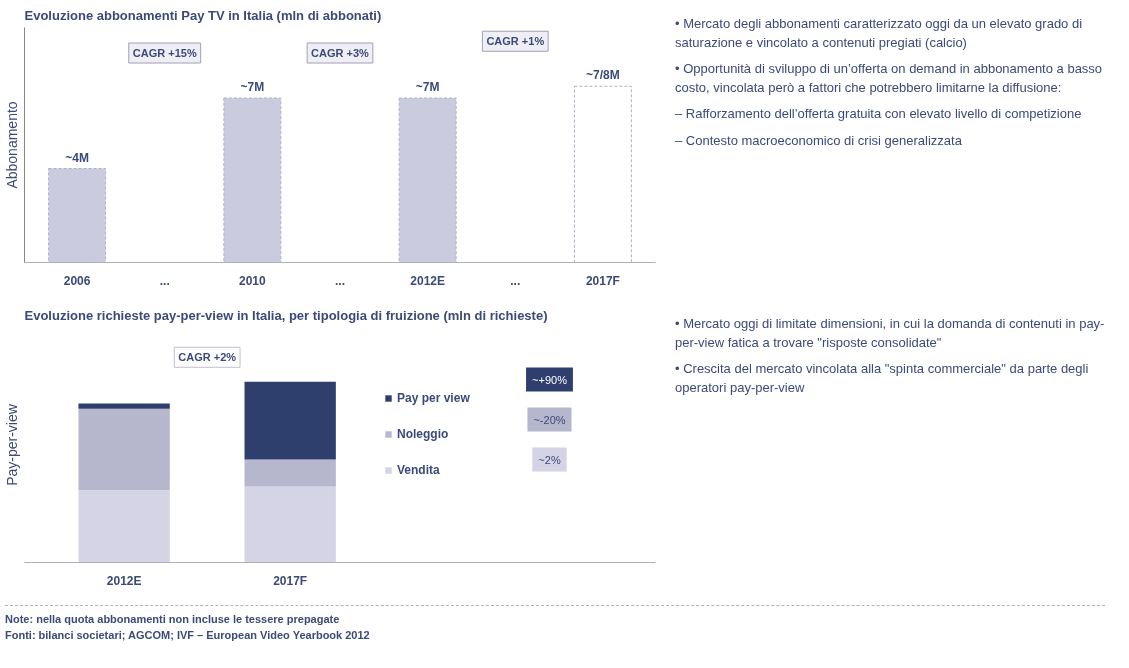 Image resolution: width=1129 pixels, height=668 pixels. I want to click on legend-label: Pay per view, so click(433, 398).